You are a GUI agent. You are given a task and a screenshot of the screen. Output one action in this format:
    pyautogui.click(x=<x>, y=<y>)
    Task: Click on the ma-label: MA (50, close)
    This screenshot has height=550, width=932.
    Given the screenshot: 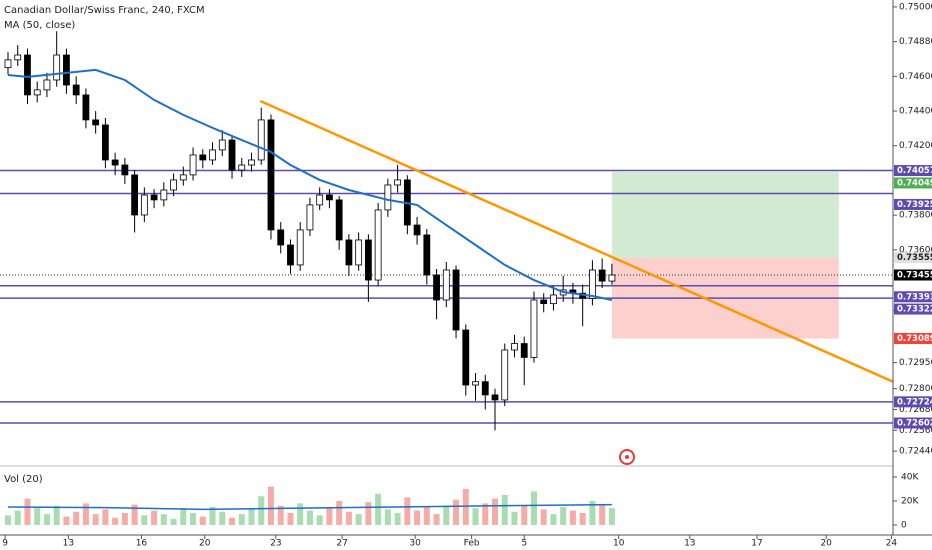 What is the action you would take?
    pyautogui.click(x=39, y=25)
    